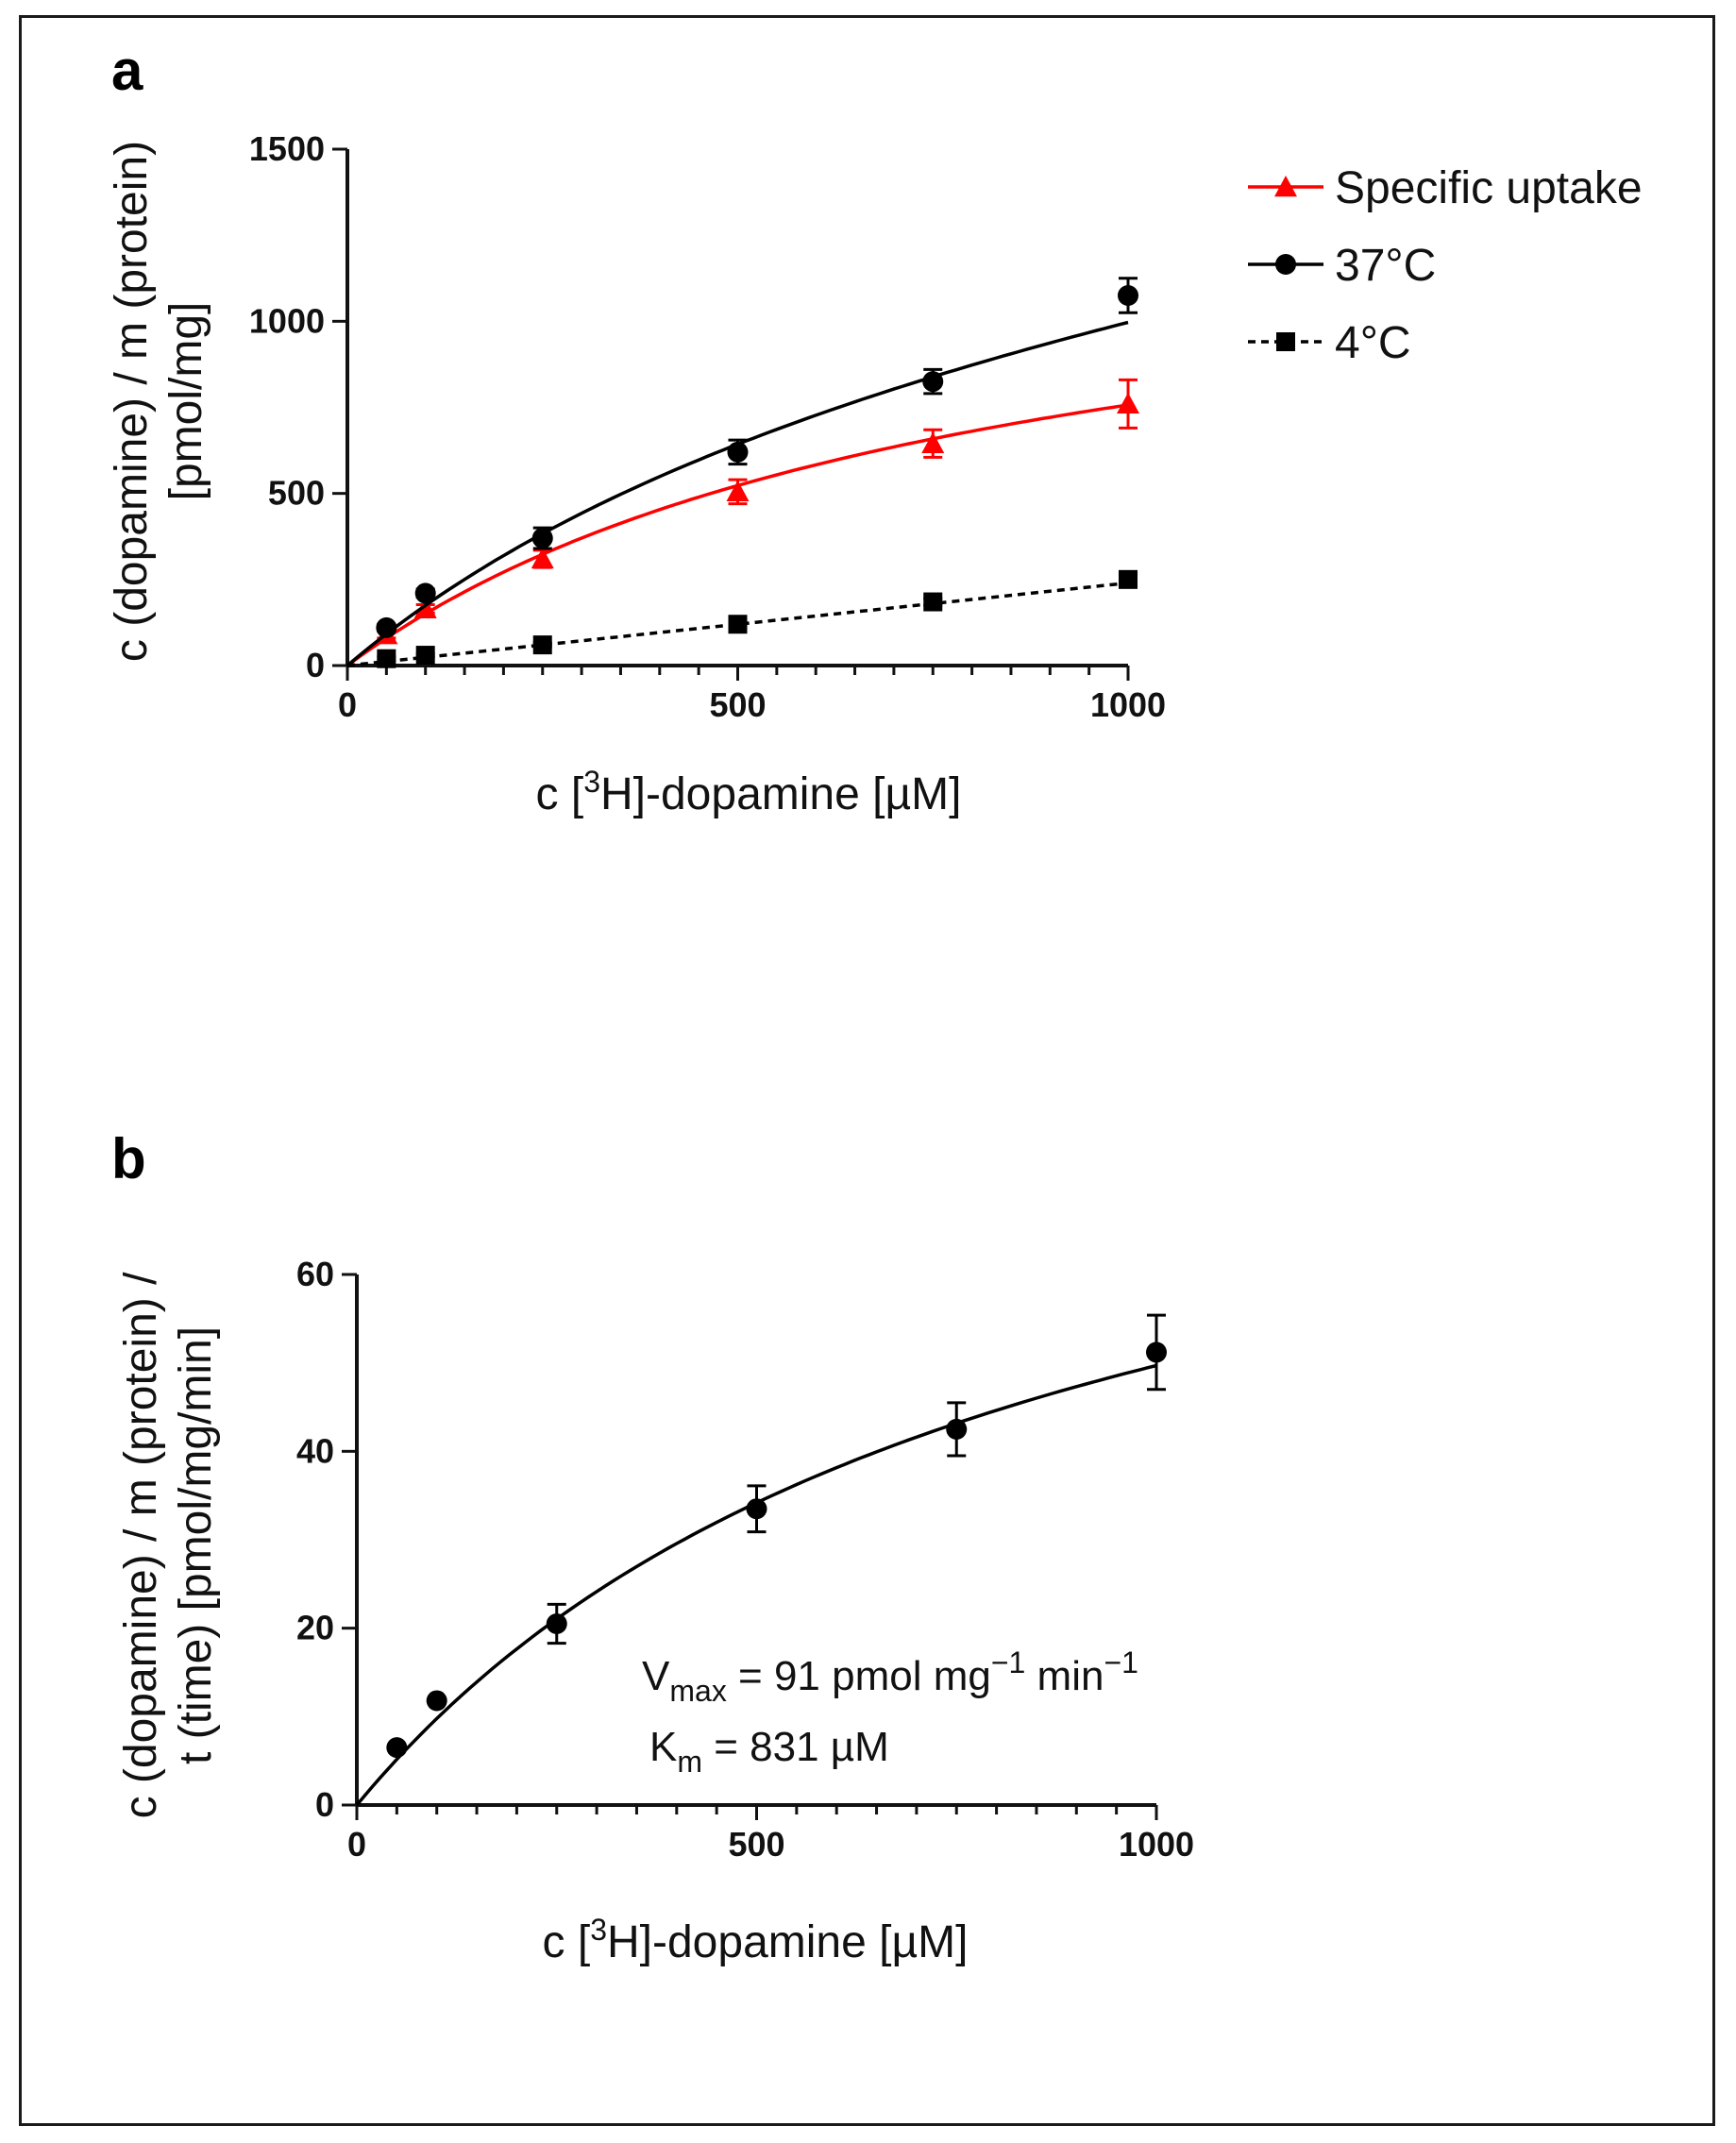 This screenshot has height=2143, width=1736. What do you see at coordinates (749, 792) in the screenshot?
I see `panel-a-x-axis-title: c [3H]-dopamine [µM]` at bounding box center [749, 792].